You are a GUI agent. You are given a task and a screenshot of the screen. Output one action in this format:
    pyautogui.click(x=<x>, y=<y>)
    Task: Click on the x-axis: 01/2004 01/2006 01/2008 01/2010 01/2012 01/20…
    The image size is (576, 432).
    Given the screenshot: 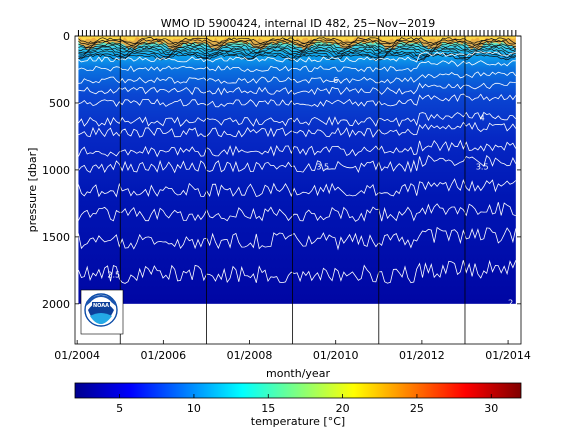 What is the action you would take?
    pyautogui.click(x=292, y=351)
    